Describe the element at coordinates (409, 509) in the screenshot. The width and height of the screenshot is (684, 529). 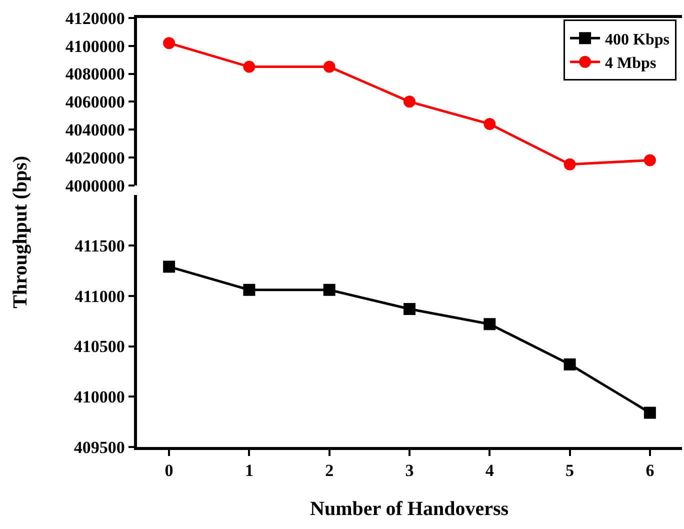
I see `x-axis-title: Number of Handoverss` at that location.